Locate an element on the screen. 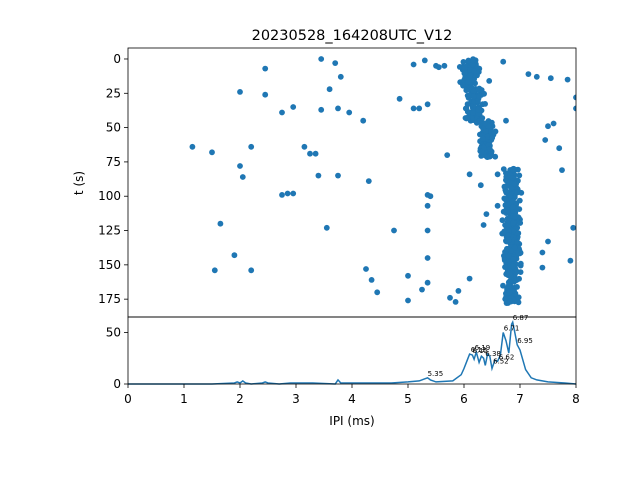 This screenshot has width=640, height=480. x-tick-label: 2 is located at coordinates (240, 399).